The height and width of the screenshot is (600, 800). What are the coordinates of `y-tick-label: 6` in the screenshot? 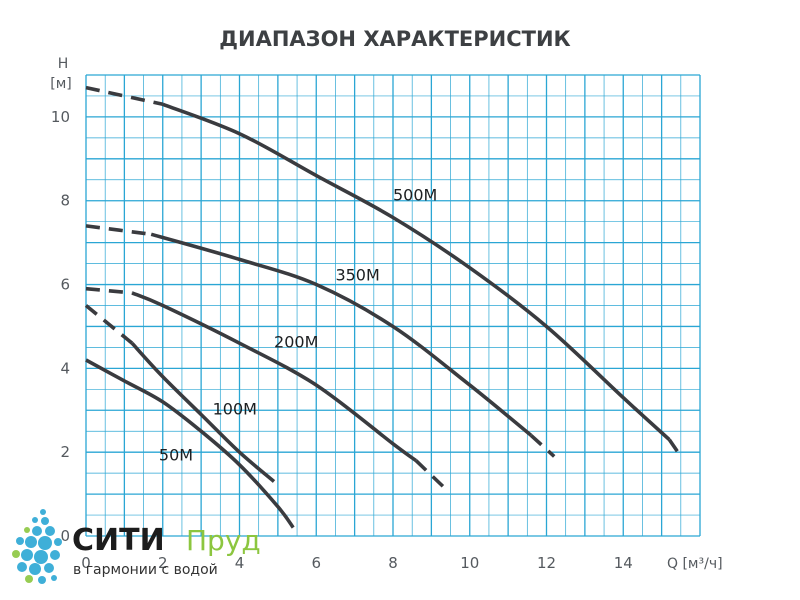 It's located at (65, 285).